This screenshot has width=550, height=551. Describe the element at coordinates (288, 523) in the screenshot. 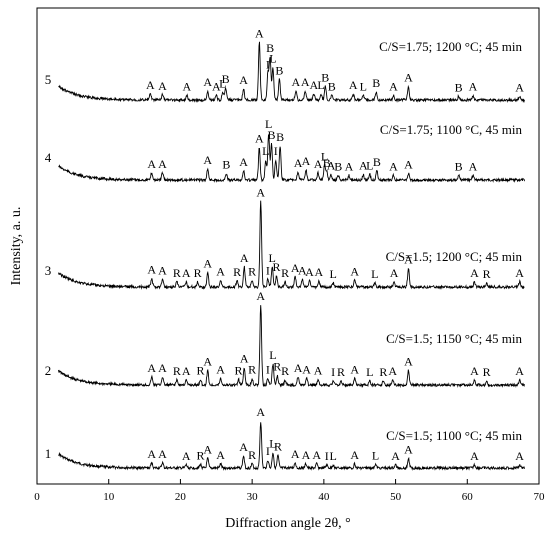

I see `x-axis-label: Diffraction angle 2θ, °` at that location.